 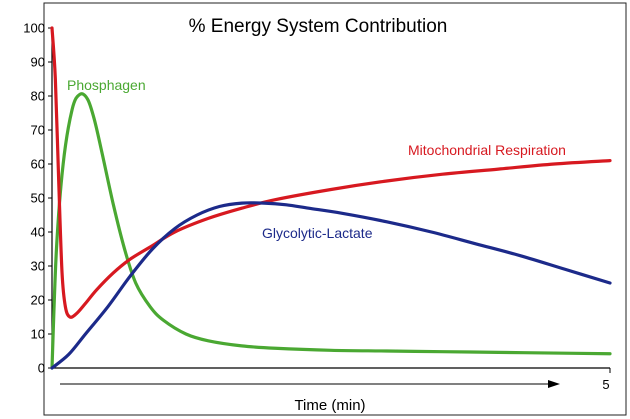 What do you see at coordinates (317, 233) in the screenshot?
I see `series-label-glycolytic: Glycolytic-Lactate` at bounding box center [317, 233].